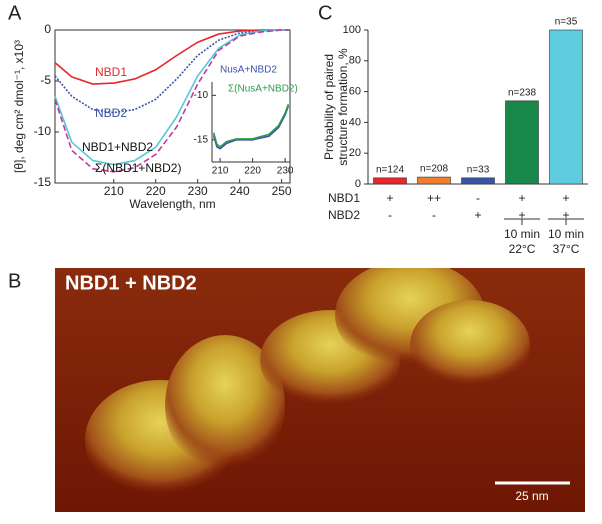 The width and height of the screenshot is (602, 524). What do you see at coordinates (15, 13) in the screenshot?
I see `panel-label: A` at bounding box center [15, 13].